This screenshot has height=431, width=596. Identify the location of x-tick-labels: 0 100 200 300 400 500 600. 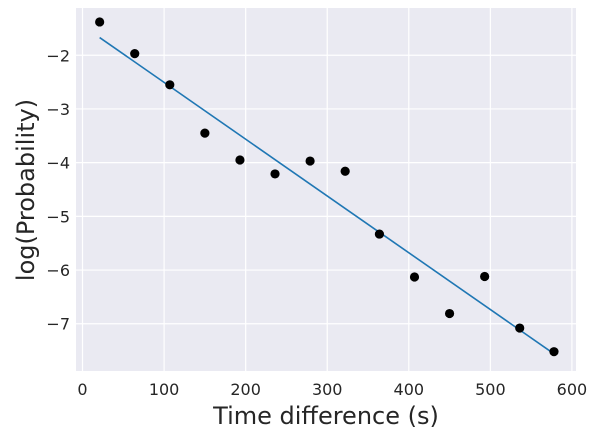
(332, 389).